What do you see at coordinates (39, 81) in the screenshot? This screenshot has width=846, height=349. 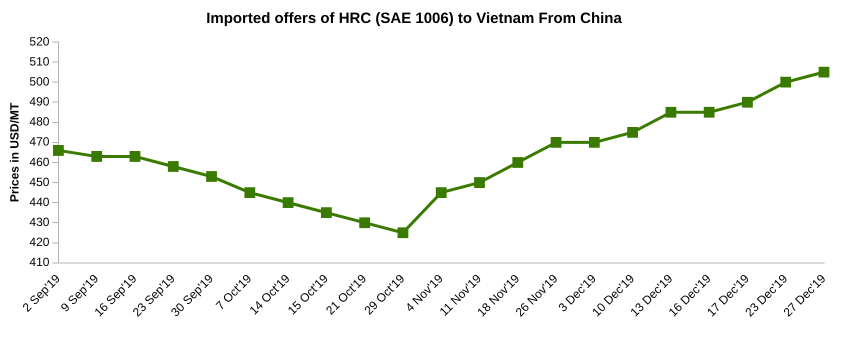 I see `y-tick-label: 500` at bounding box center [39, 81].